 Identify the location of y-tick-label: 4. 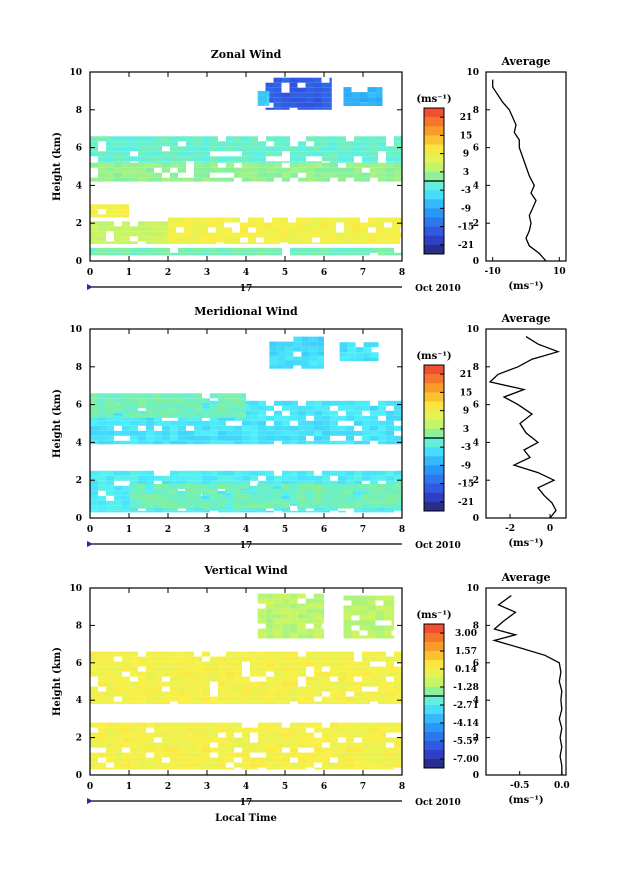
(79, 186).